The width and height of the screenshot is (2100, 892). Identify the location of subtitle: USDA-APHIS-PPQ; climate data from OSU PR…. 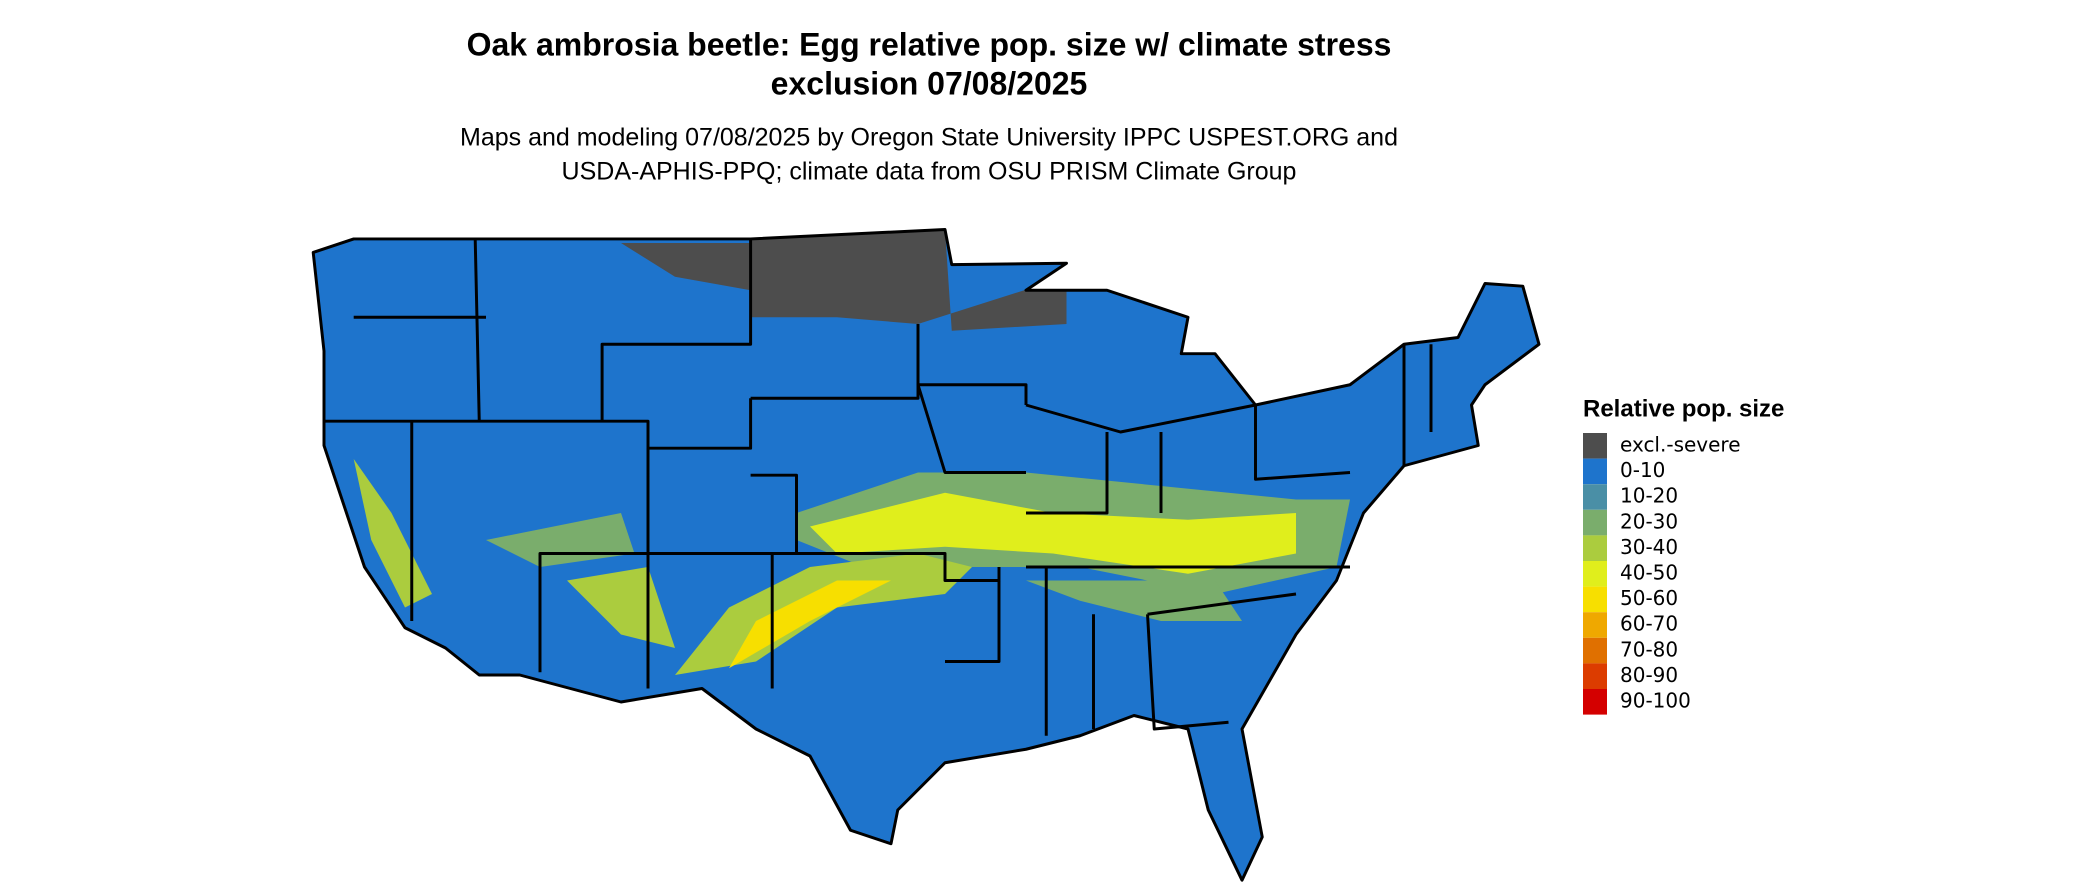
(929, 172).